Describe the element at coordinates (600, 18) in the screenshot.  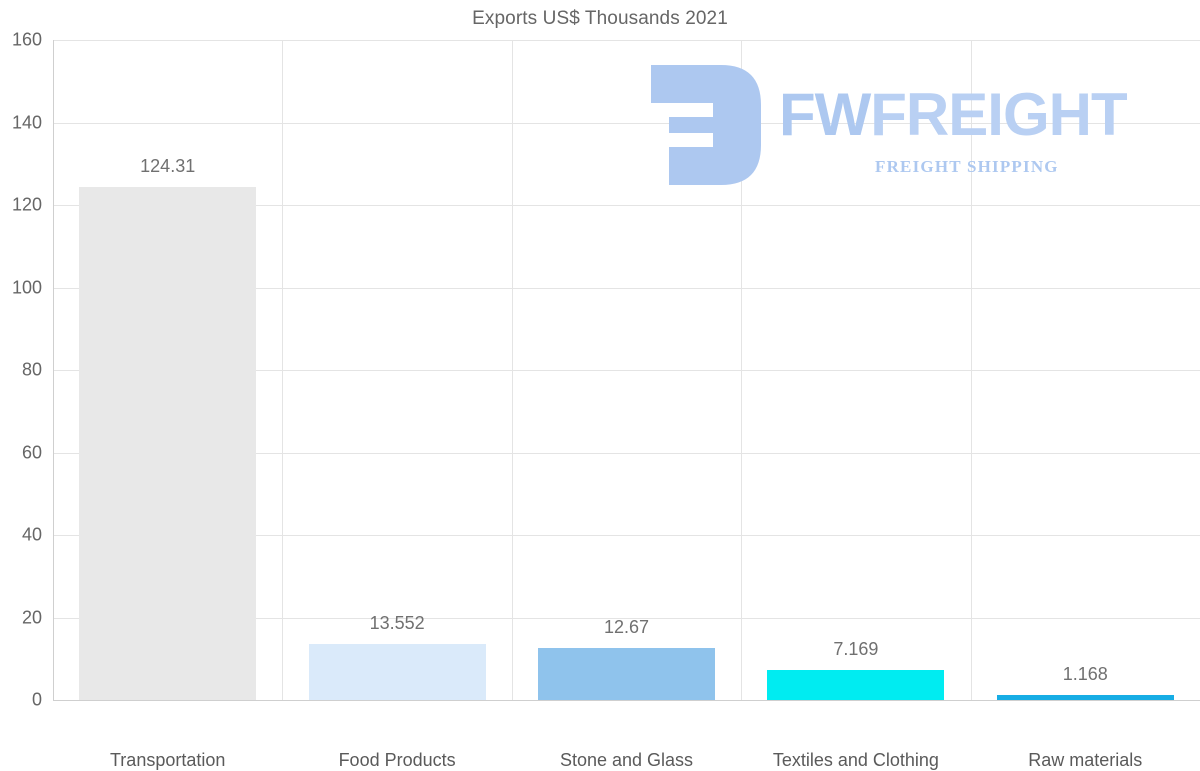
I see `chart-title: Exports US$ Thousands 2021` at that location.